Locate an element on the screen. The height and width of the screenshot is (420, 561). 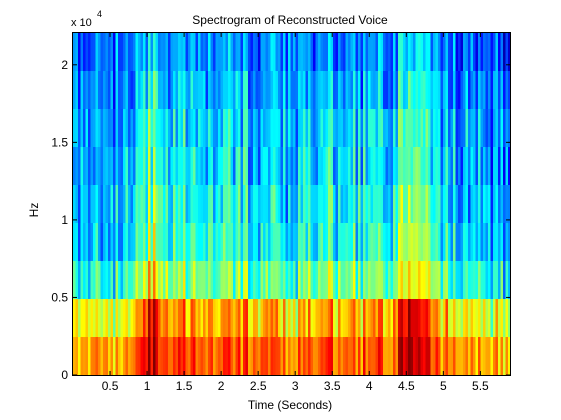
x-tick-label: 5.5 is located at coordinates (480, 386).